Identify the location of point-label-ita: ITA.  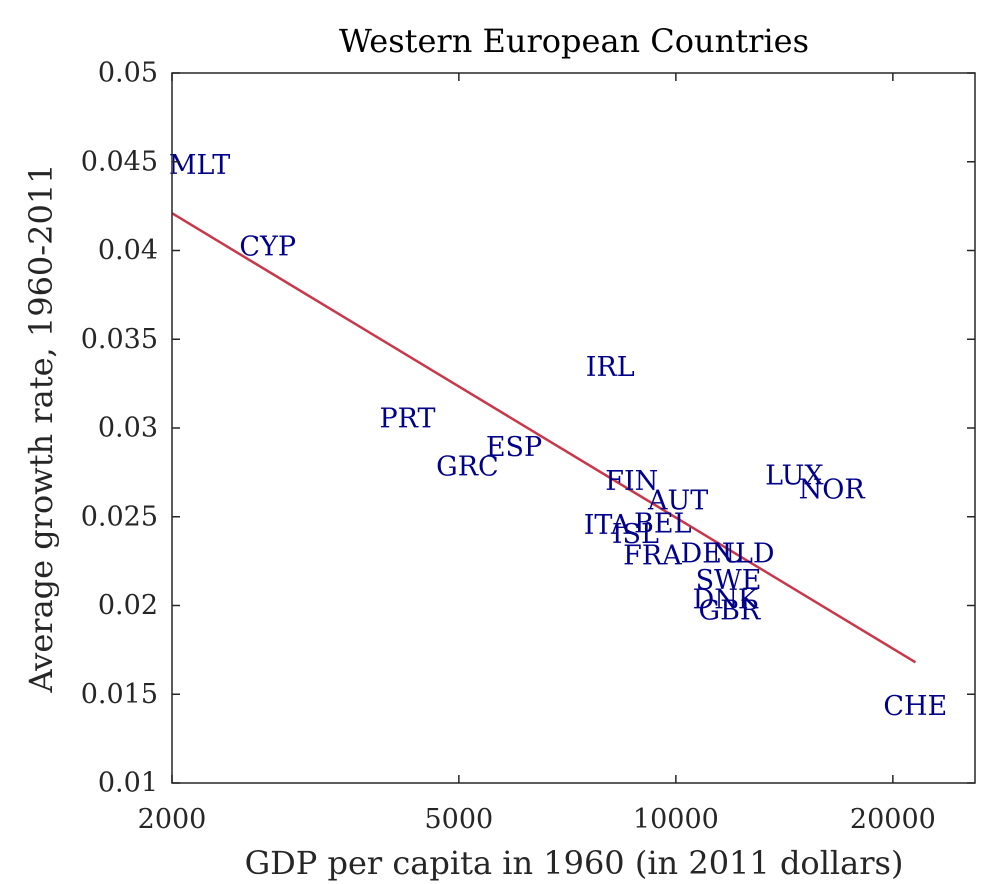
(607, 525).